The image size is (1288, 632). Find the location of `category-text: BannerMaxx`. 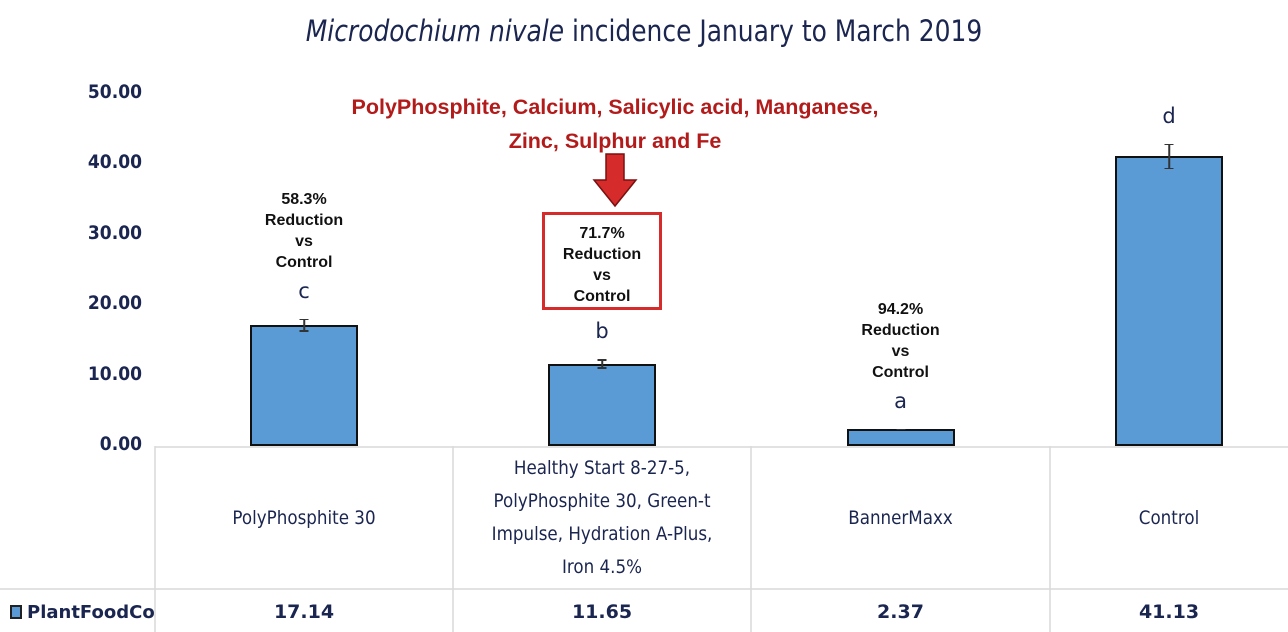

category-text: BannerMaxx is located at coordinates (900, 517).